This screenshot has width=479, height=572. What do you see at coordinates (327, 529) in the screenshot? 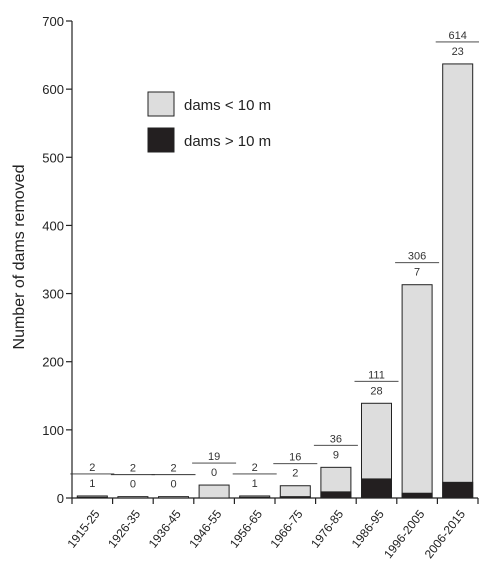
I see `x-tick-label: 1976-85` at bounding box center [327, 529].